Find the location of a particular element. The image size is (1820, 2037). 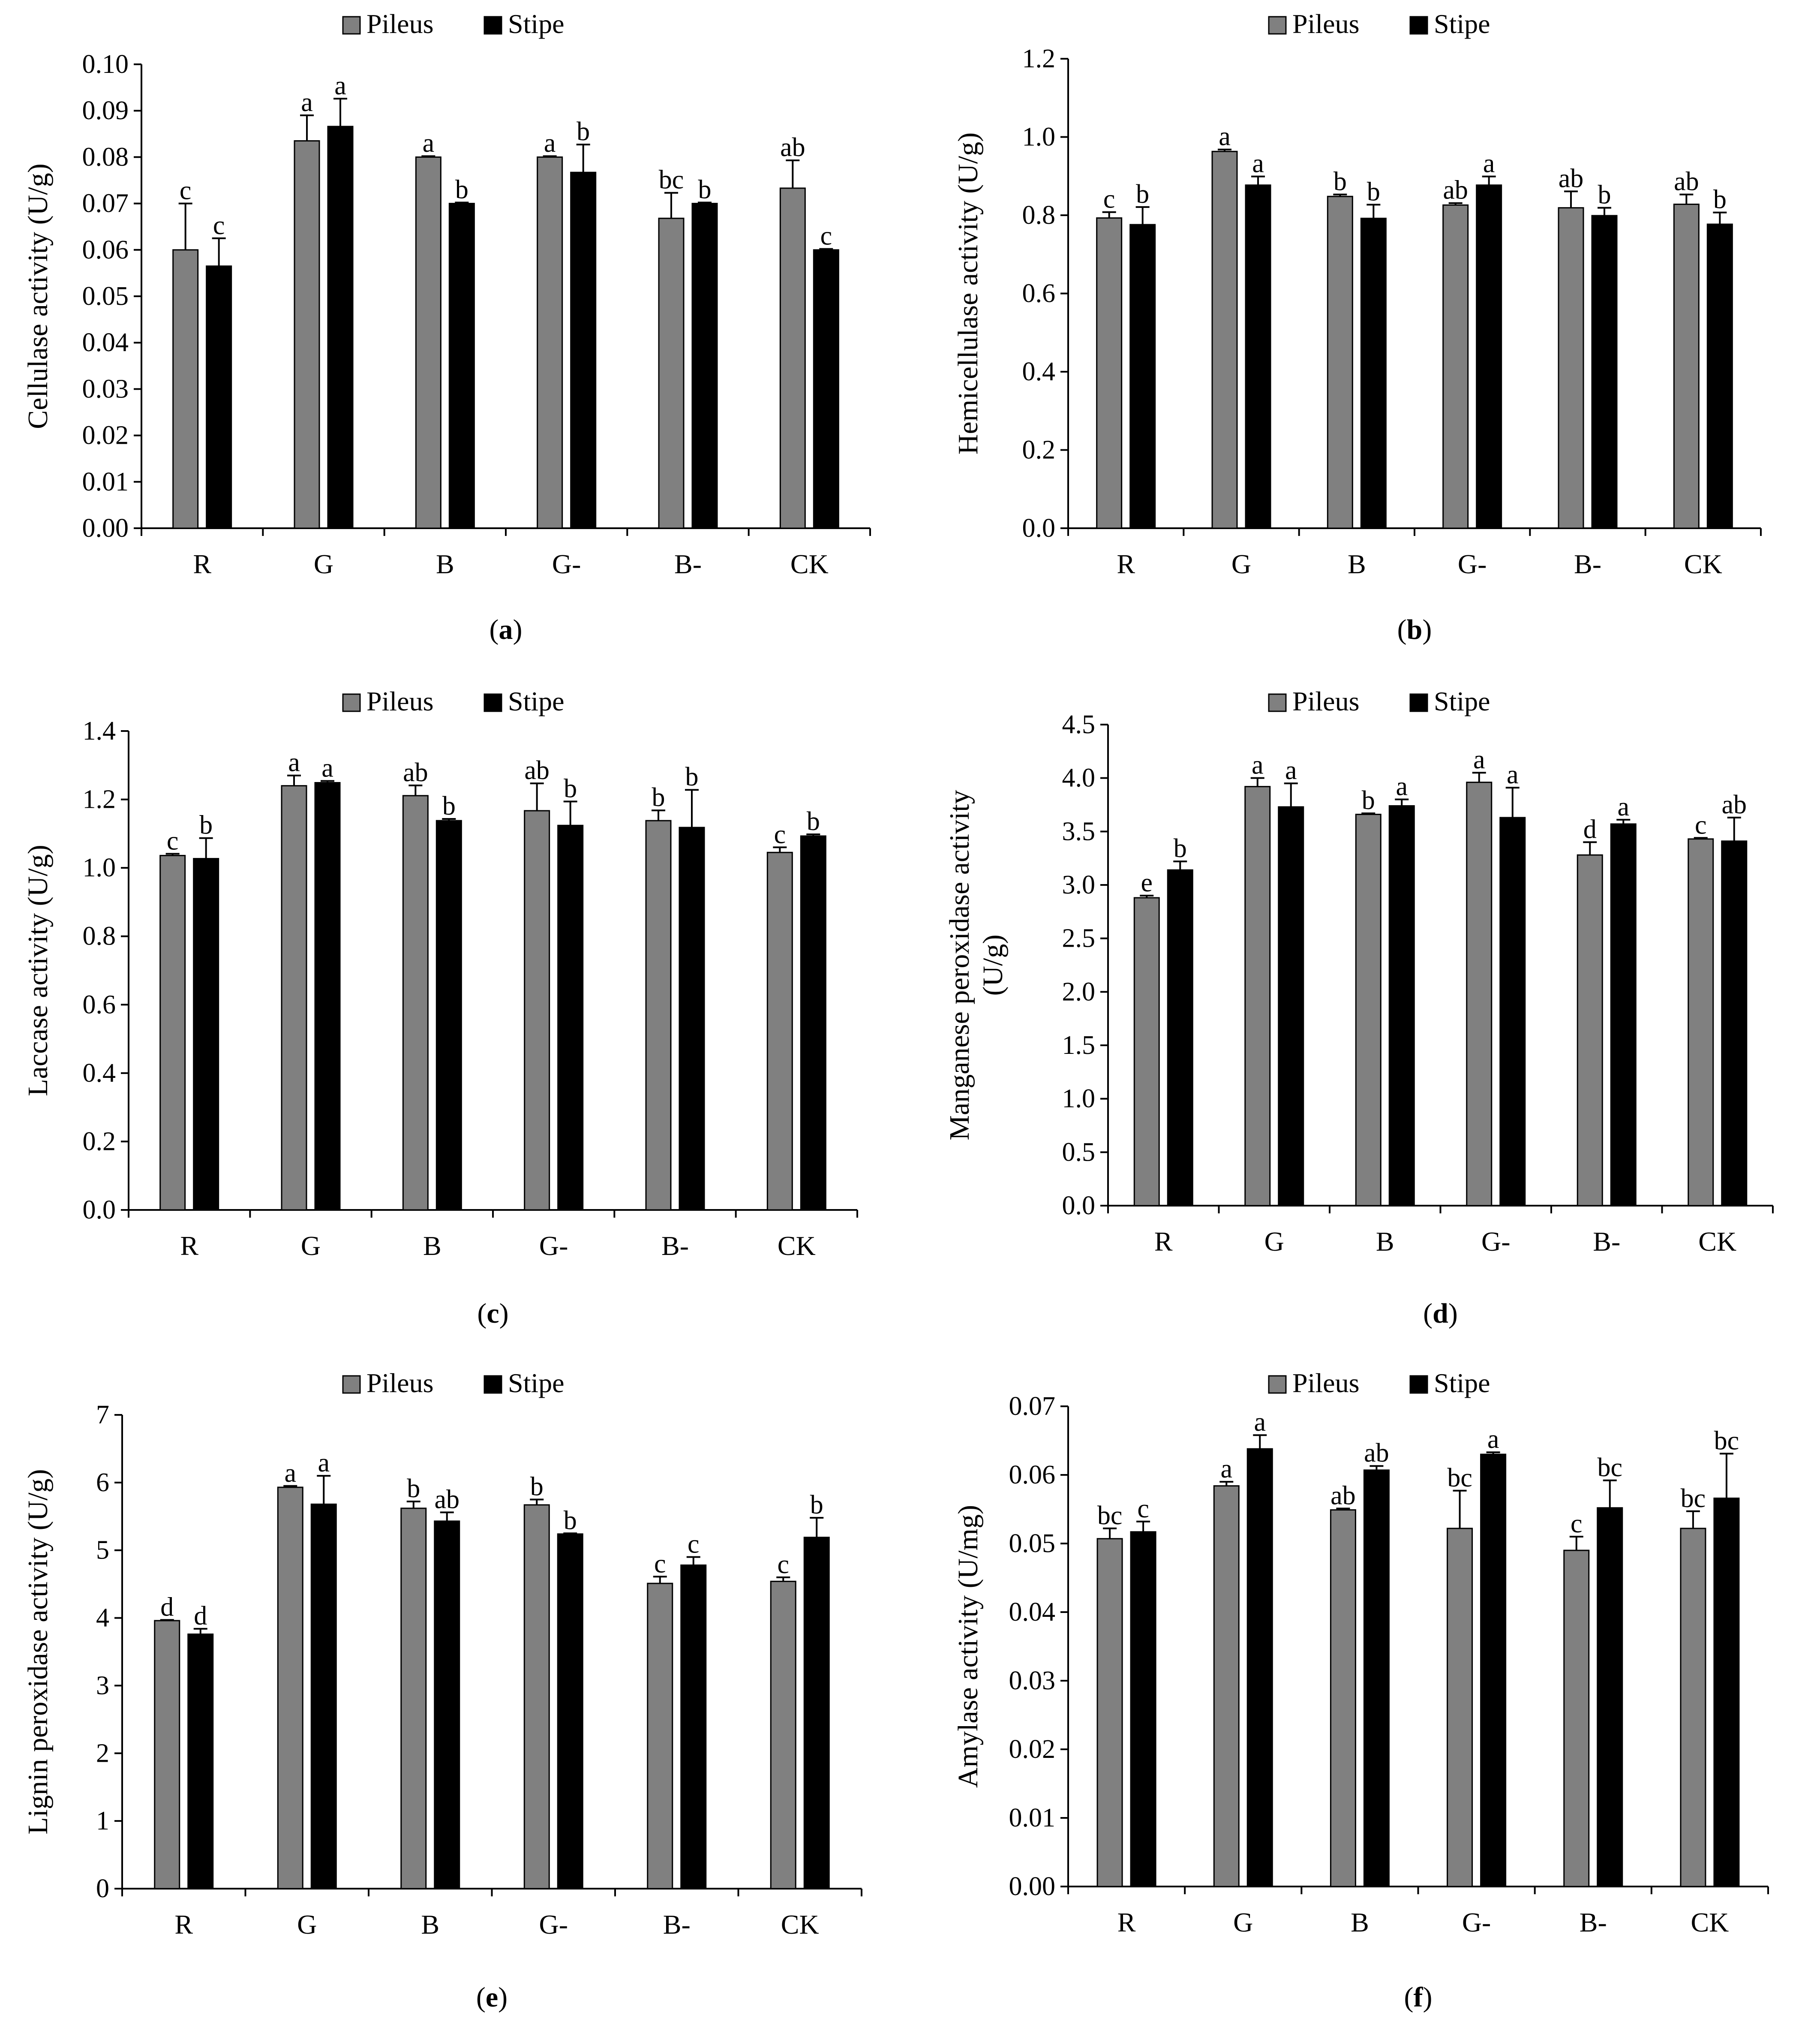

y-tick-label: 0.02 is located at coordinates (105, 436).